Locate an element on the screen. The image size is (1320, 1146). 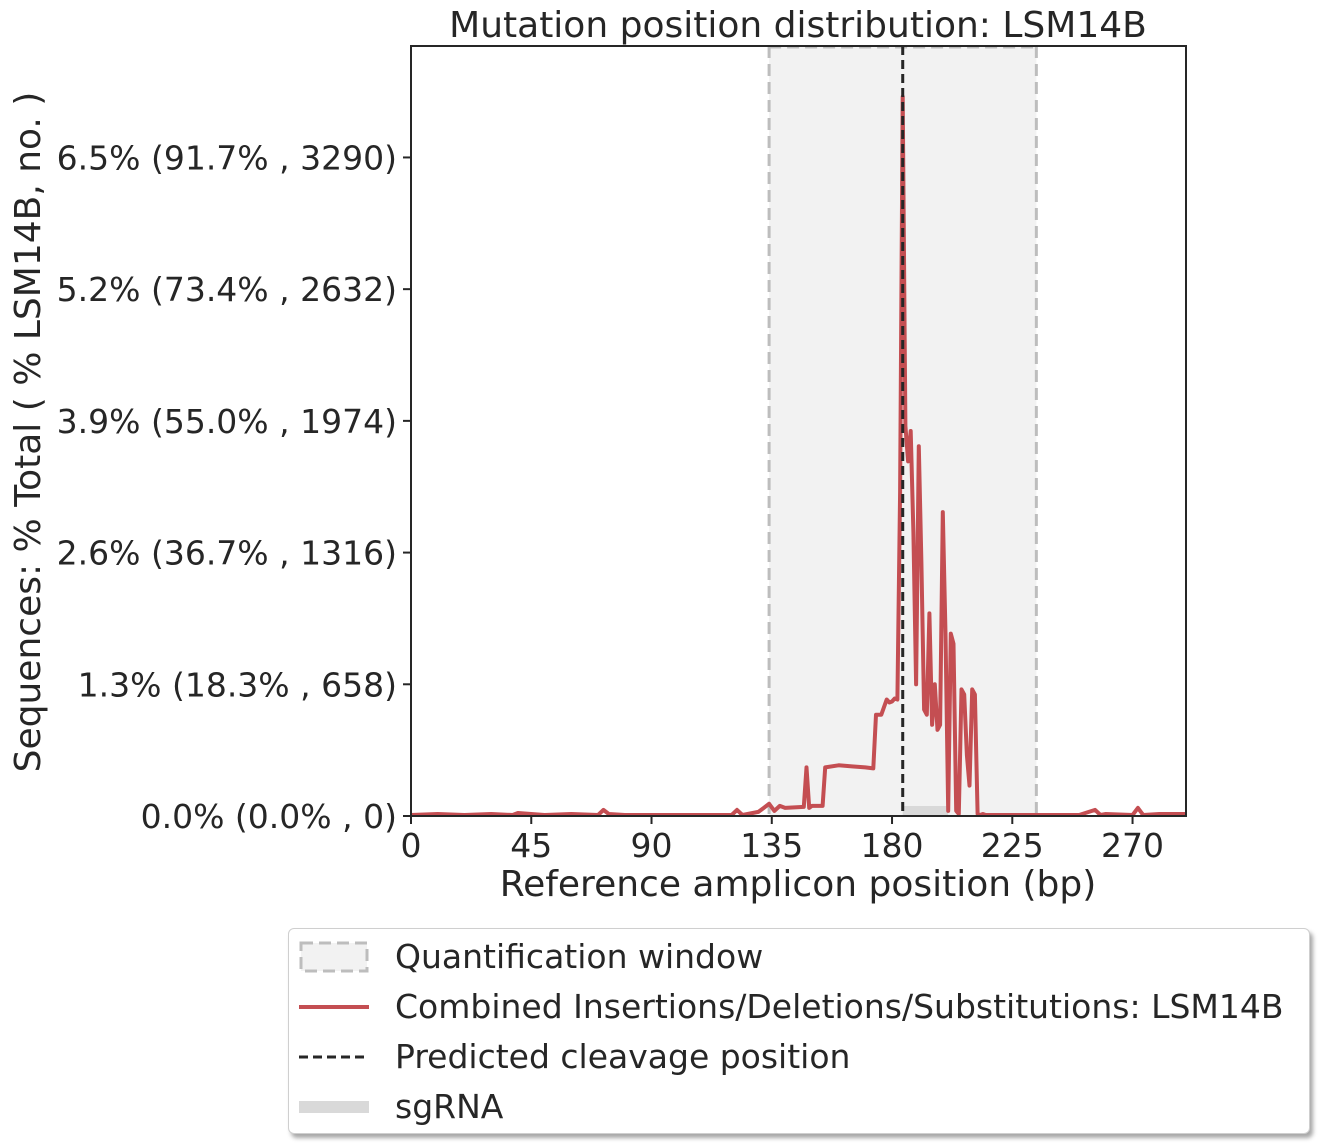
legend-label-sgrna: sgRNA is located at coordinates (449, 1106).